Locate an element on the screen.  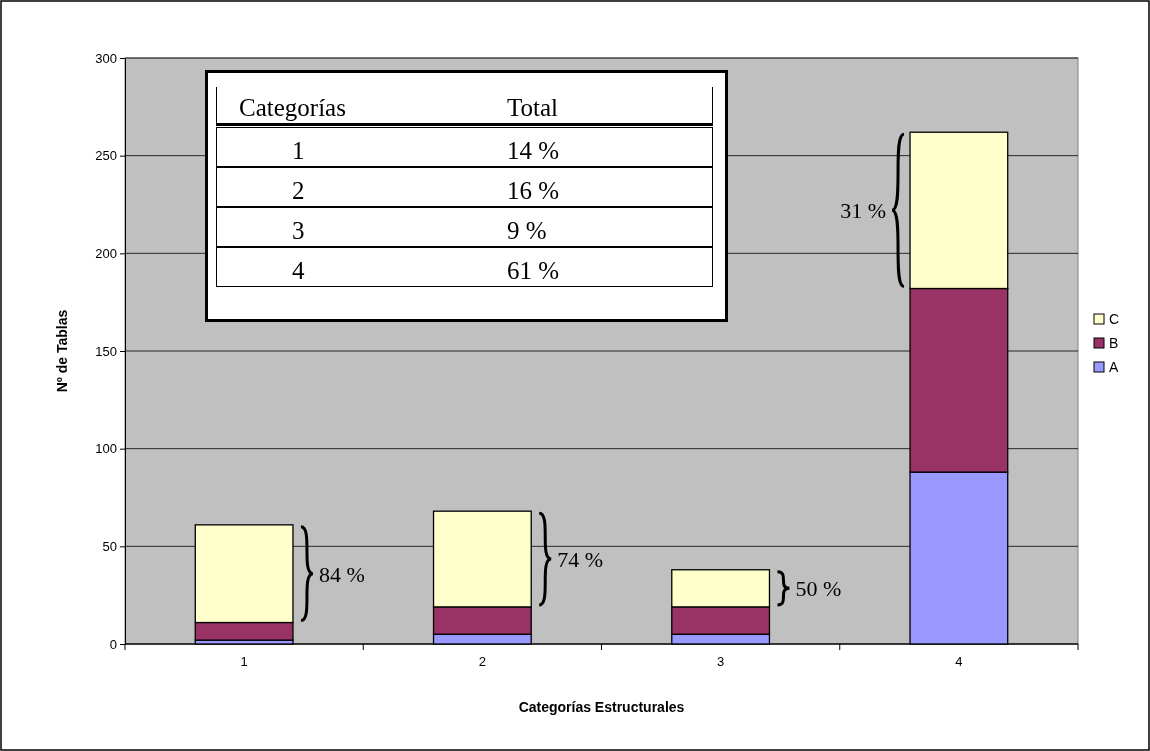
annotation: 2 is located at coordinates (298, 191).